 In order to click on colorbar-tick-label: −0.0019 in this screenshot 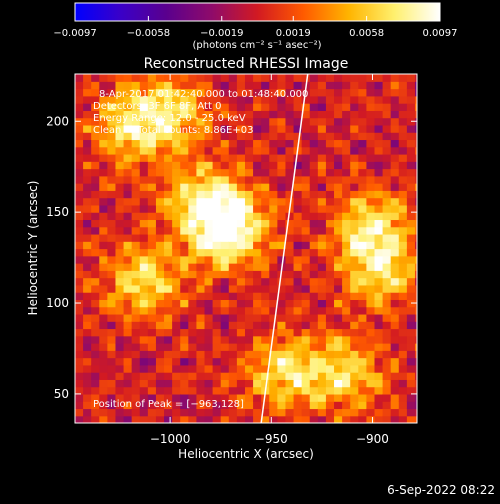, I will do `click(221, 33)`.